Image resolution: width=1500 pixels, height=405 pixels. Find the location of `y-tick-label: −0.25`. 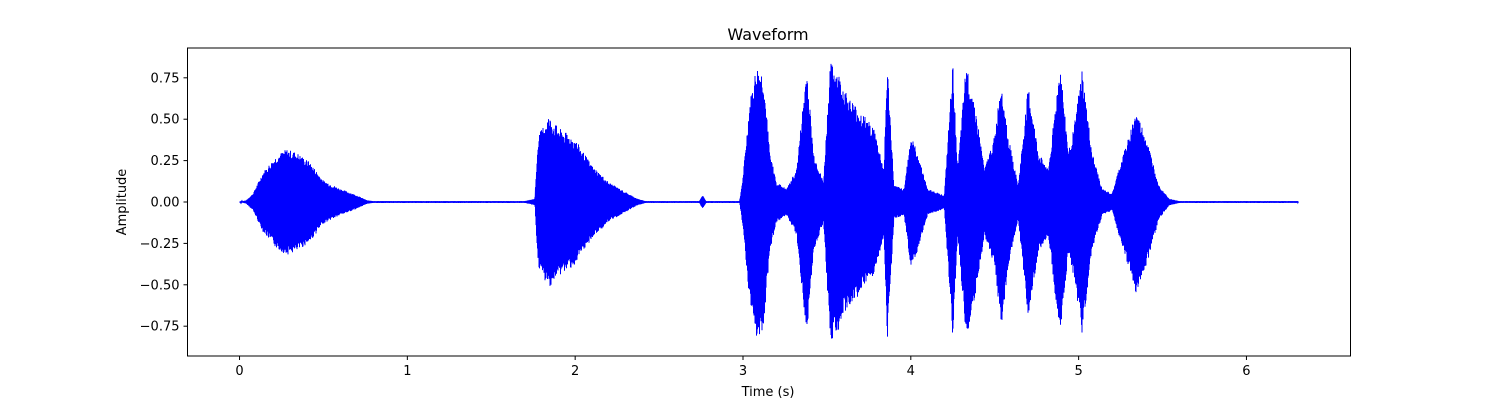

y-tick-label: −0.25 is located at coordinates (160, 244).